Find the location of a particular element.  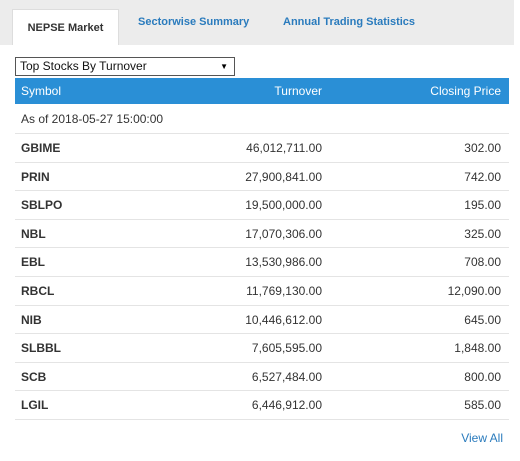

symbol-cell: SCB is located at coordinates (34, 376).